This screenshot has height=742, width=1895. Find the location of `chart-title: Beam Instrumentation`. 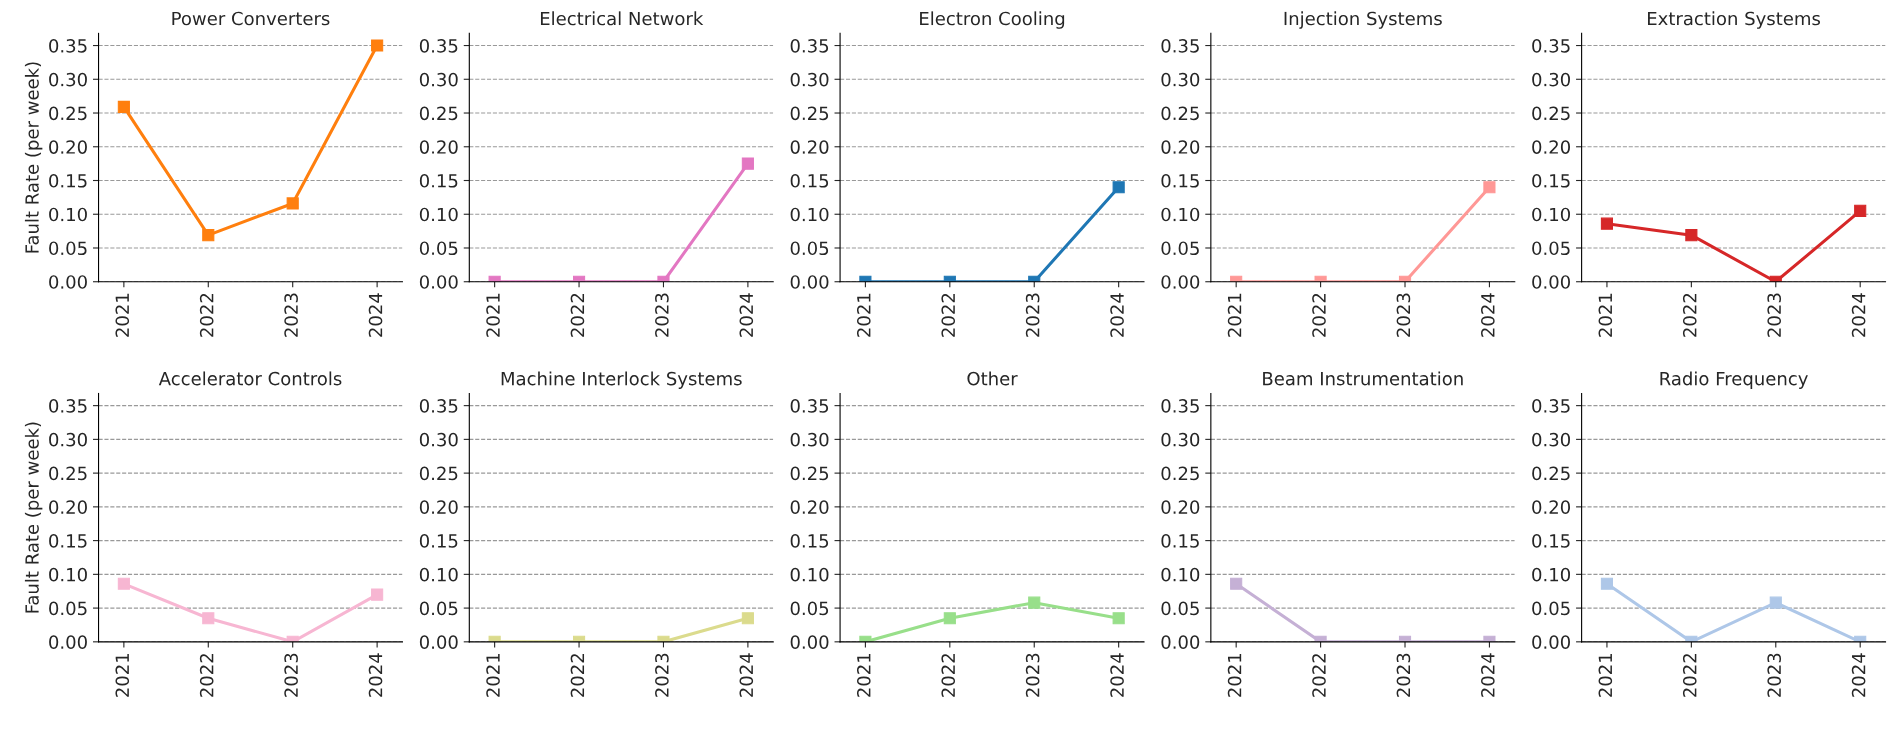

chart-title: Beam Instrumentation is located at coordinates (1363, 378).